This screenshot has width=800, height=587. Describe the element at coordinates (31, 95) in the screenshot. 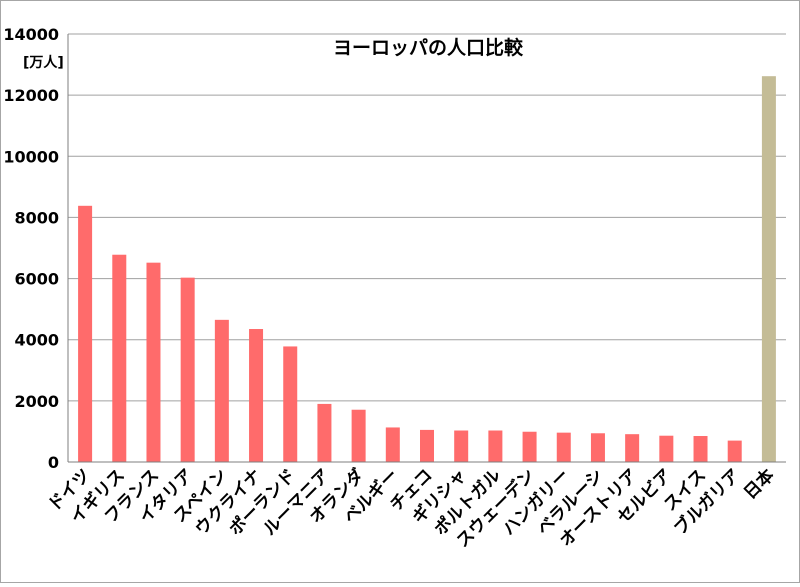

I see `y-tick-label: 12000` at that location.